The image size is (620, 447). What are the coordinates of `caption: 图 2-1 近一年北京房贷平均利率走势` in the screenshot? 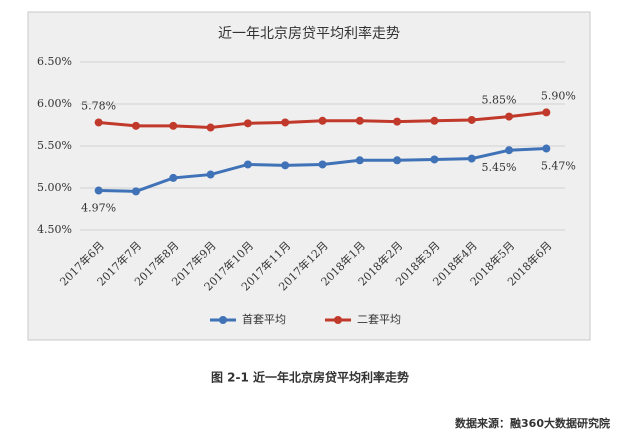 It's located at (310, 377).